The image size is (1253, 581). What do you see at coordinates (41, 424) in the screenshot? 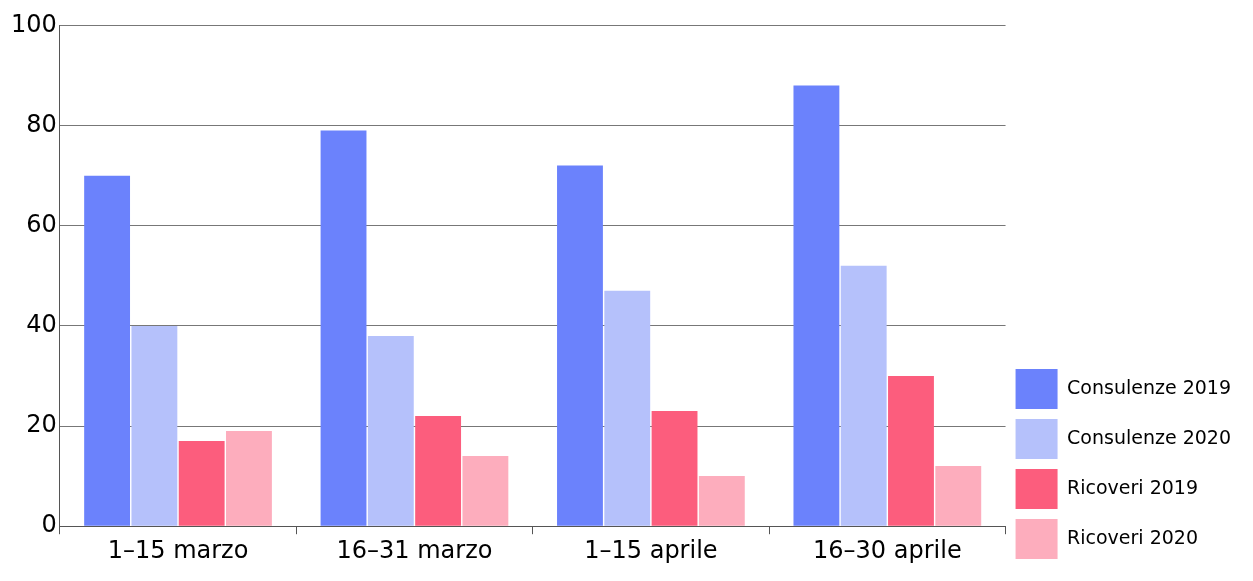
I see `y-tick-label: 20` at bounding box center [41, 424].